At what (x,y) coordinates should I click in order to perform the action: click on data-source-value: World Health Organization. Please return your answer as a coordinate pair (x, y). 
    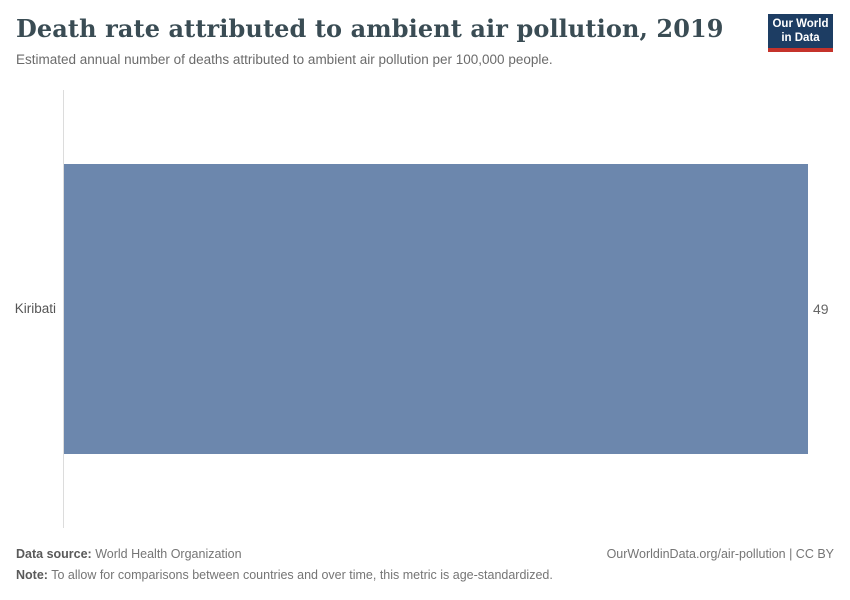
    Looking at the image, I should click on (168, 554).